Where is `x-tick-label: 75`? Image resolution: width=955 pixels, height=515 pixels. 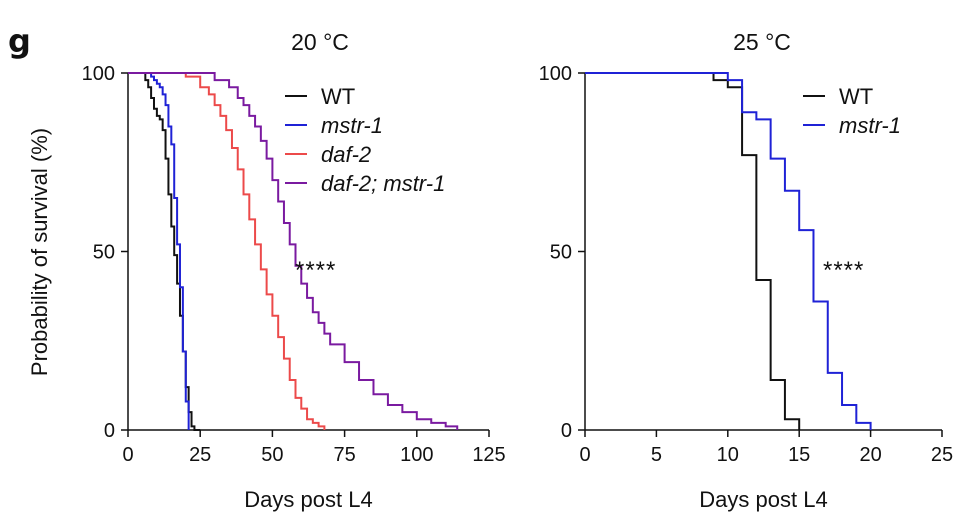
x-tick-label: 75 is located at coordinates (344, 455).